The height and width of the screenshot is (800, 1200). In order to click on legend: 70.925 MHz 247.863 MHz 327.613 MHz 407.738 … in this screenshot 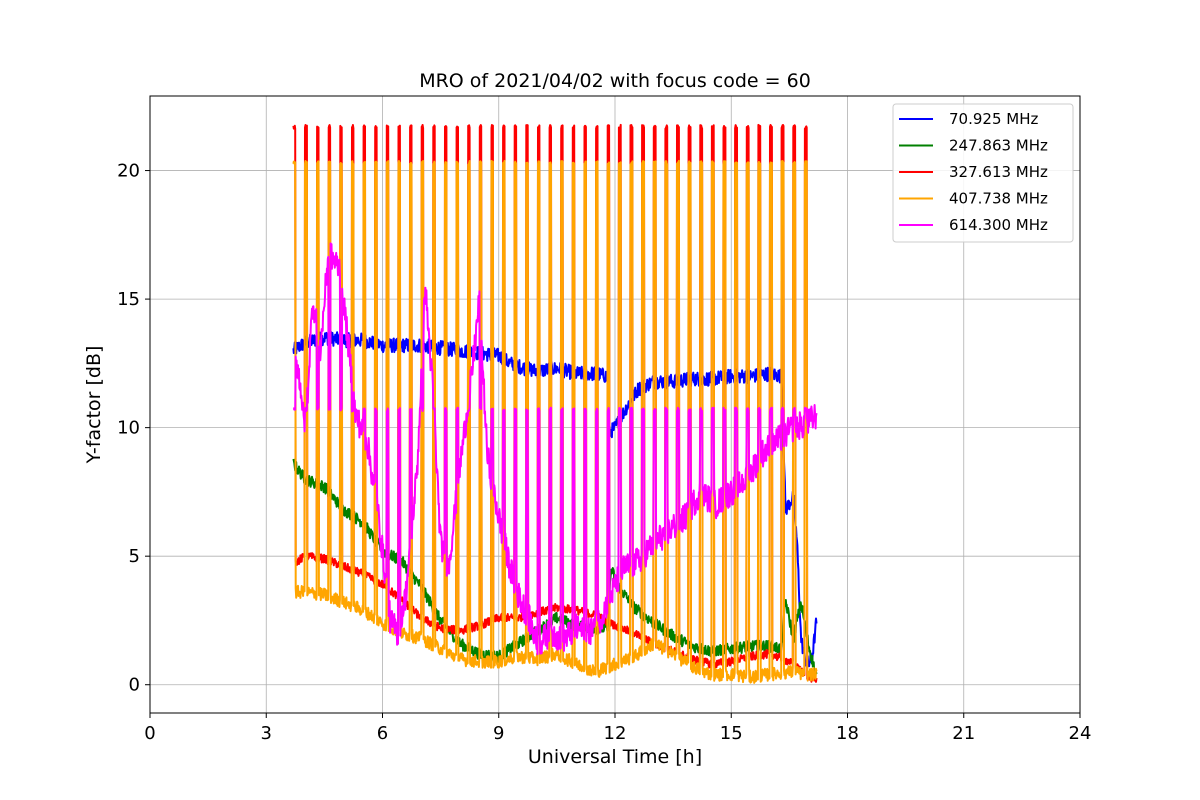, I will do `click(983, 173)`.